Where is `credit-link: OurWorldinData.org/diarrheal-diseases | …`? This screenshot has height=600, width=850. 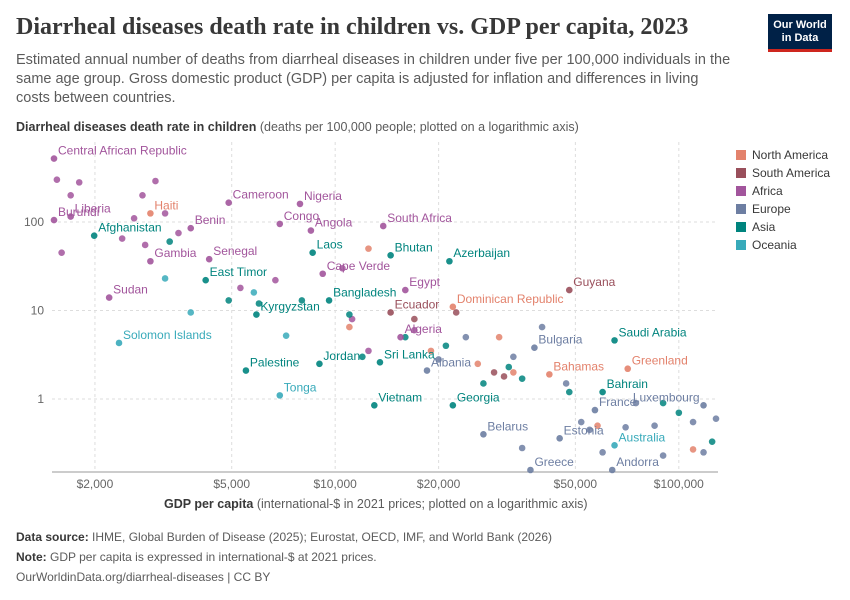 credit-link: OurWorldinData.org/diarrheal-diseases | … is located at coordinates (143, 577).